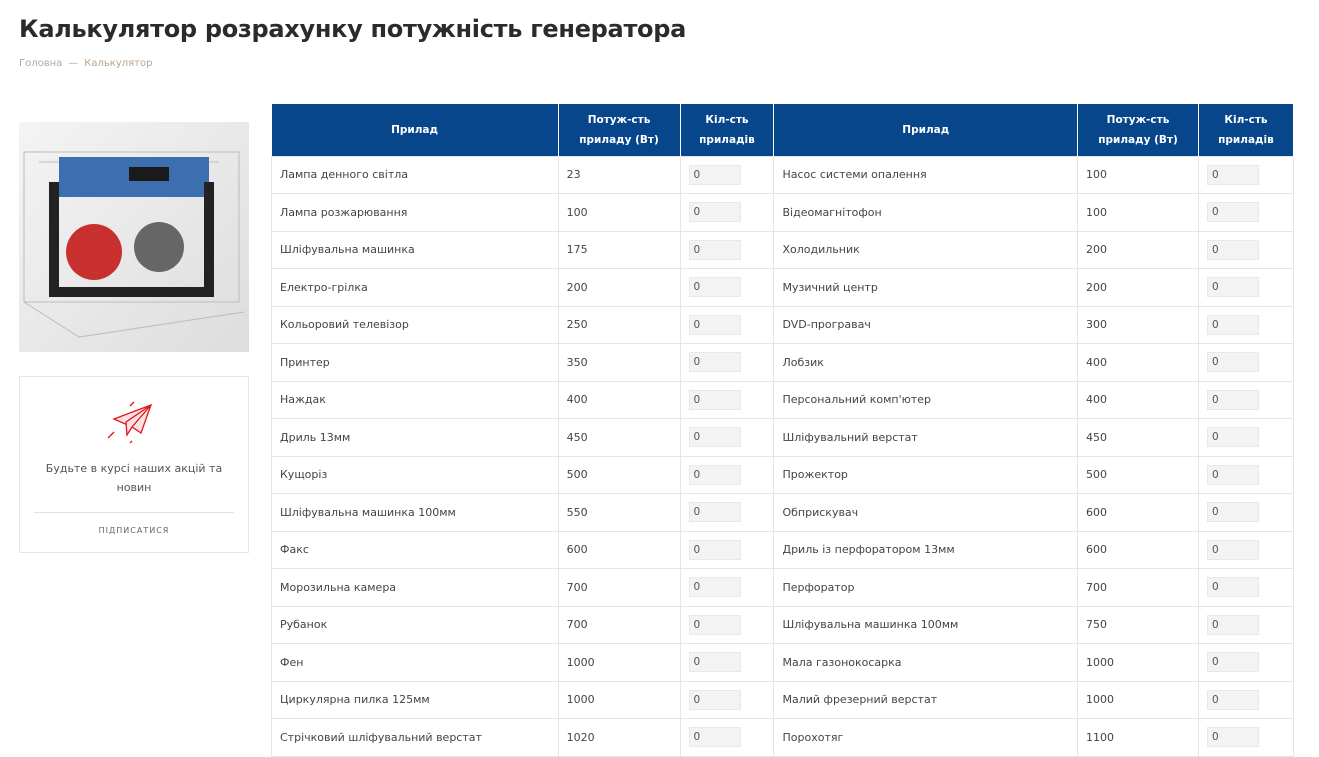 This screenshot has width=1319, height=757. Describe the element at coordinates (926, 437) in the screenshot. I see `device-name: Шліфувальний верстат` at that location.